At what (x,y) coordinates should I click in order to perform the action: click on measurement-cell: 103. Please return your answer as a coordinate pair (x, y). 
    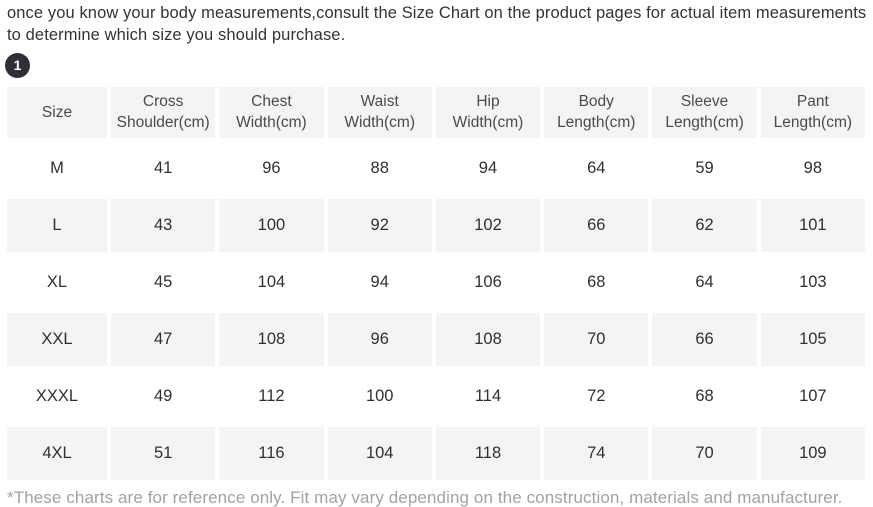
    Looking at the image, I should click on (812, 282).